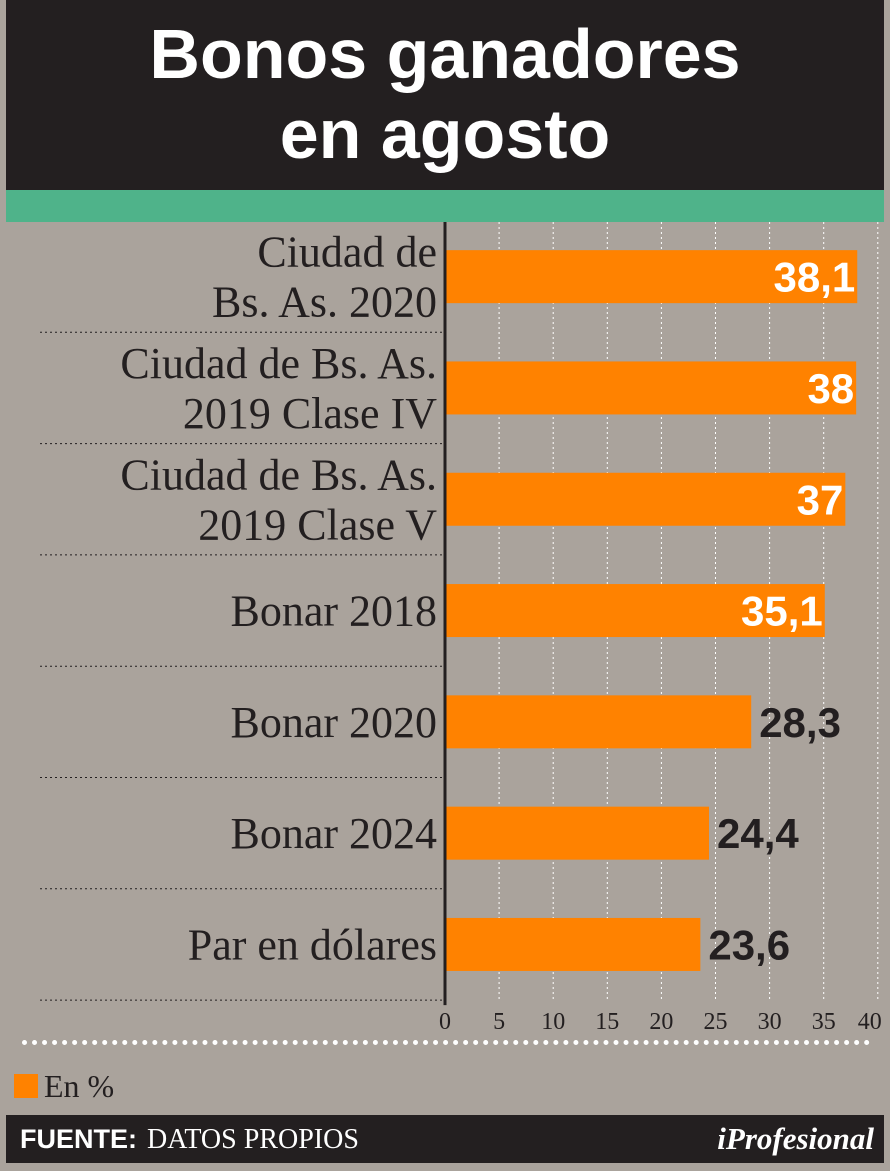 The height and width of the screenshot is (1171, 890). I want to click on category-label-6-0: Par en dólares, so click(312, 944).